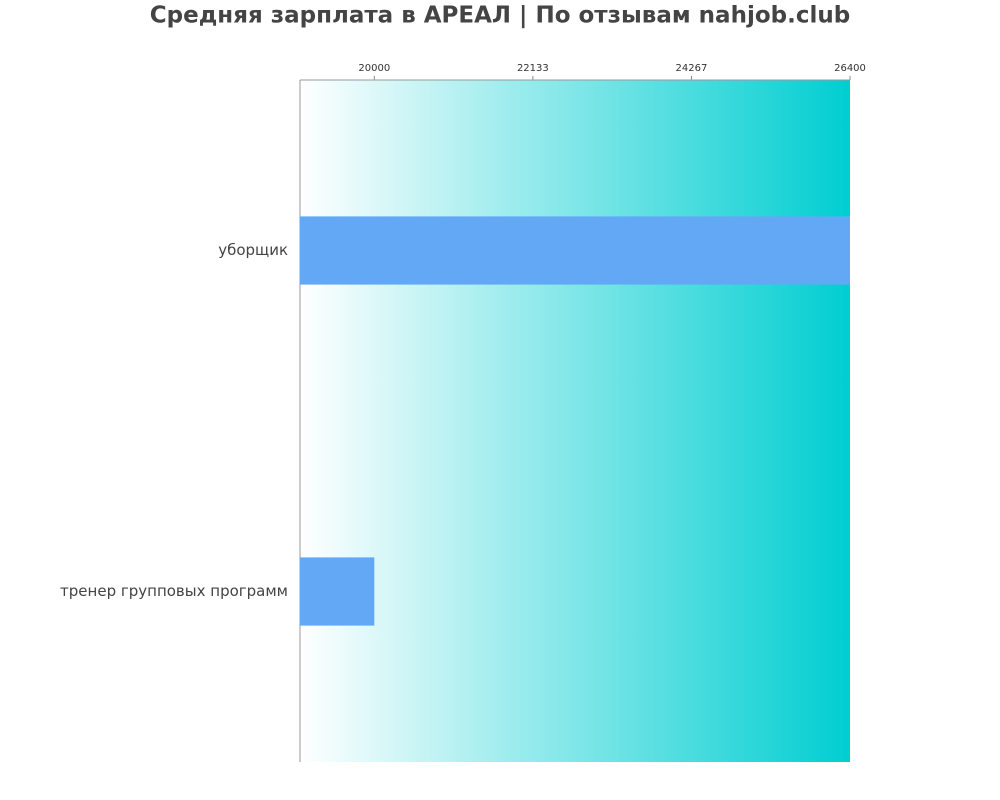  Describe the element at coordinates (374, 68) in the screenshot. I see `x-tick-label: 20000` at that location.